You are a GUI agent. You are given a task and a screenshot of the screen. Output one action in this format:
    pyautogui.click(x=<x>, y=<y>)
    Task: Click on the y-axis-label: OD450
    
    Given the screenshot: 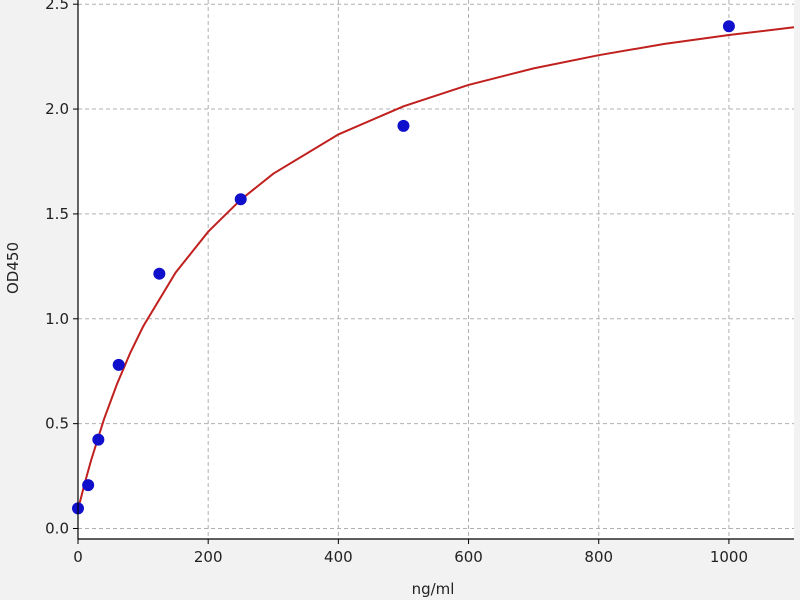 What is the action you would take?
    pyautogui.click(x=13, y=268)
    